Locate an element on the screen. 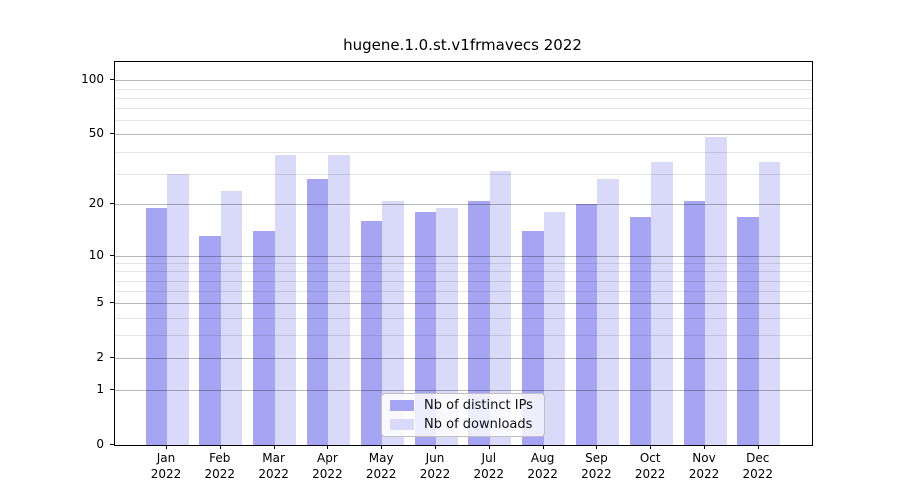  x-tick-label-jul: Jul 2022 is located at coordinates (489, 466).